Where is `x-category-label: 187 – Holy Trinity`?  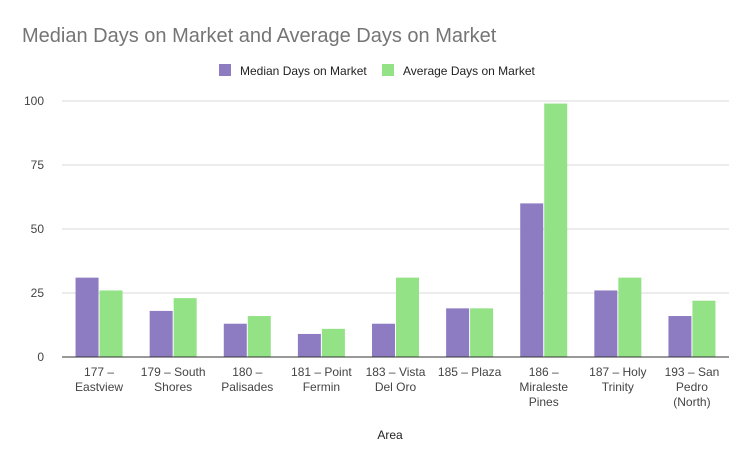
x-category-label: 187 – Holy Trinity is located at coordinates (617, 379).